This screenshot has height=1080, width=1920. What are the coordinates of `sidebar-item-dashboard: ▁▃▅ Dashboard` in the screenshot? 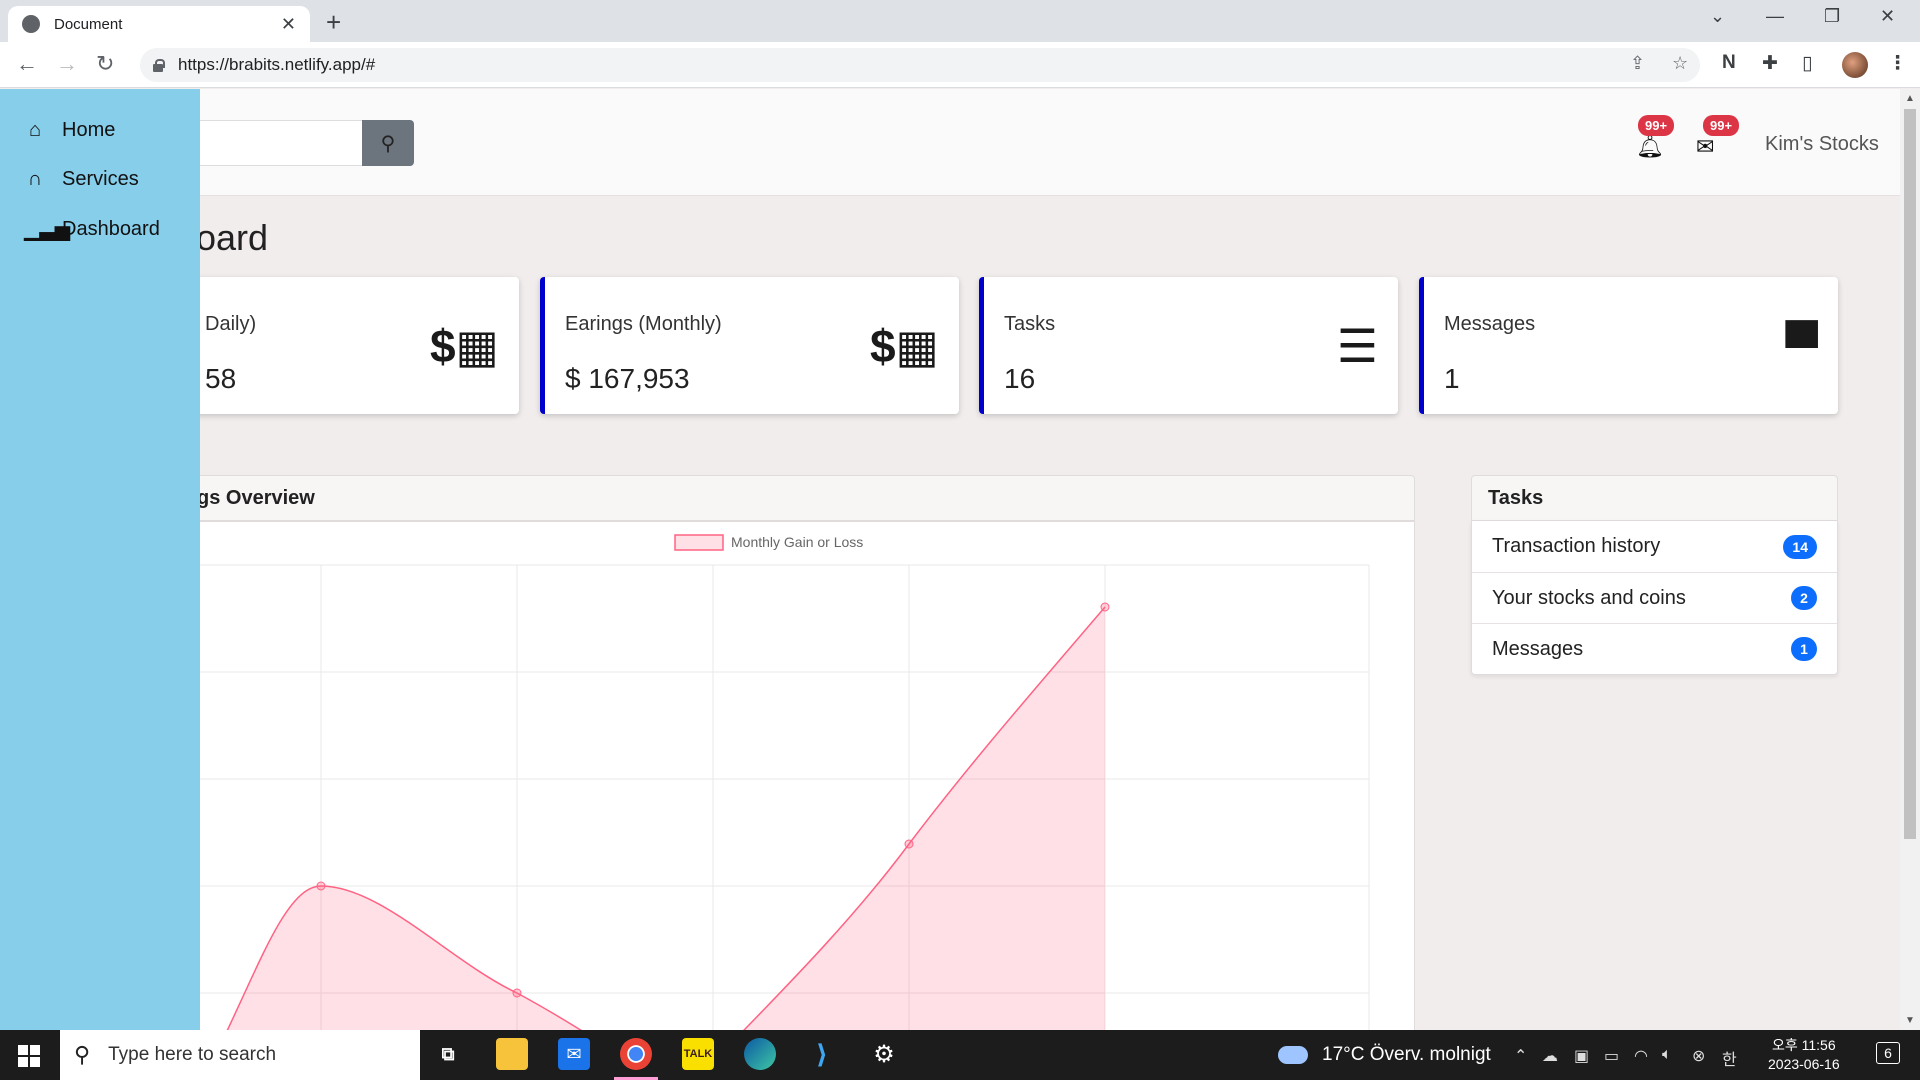 It's located at (92, 229).